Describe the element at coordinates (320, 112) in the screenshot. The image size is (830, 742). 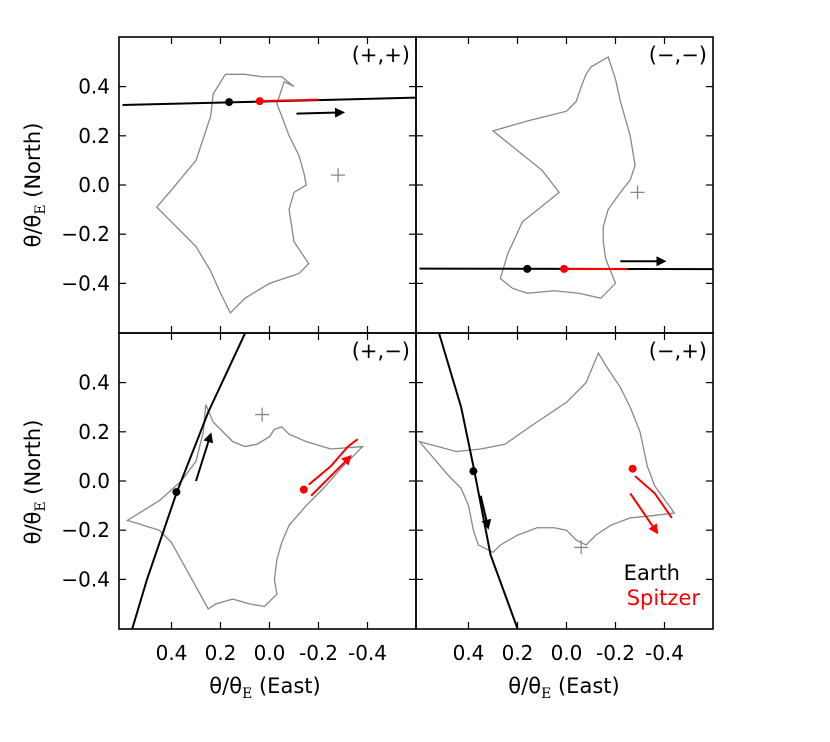
I see `direction-arrow` at that location.